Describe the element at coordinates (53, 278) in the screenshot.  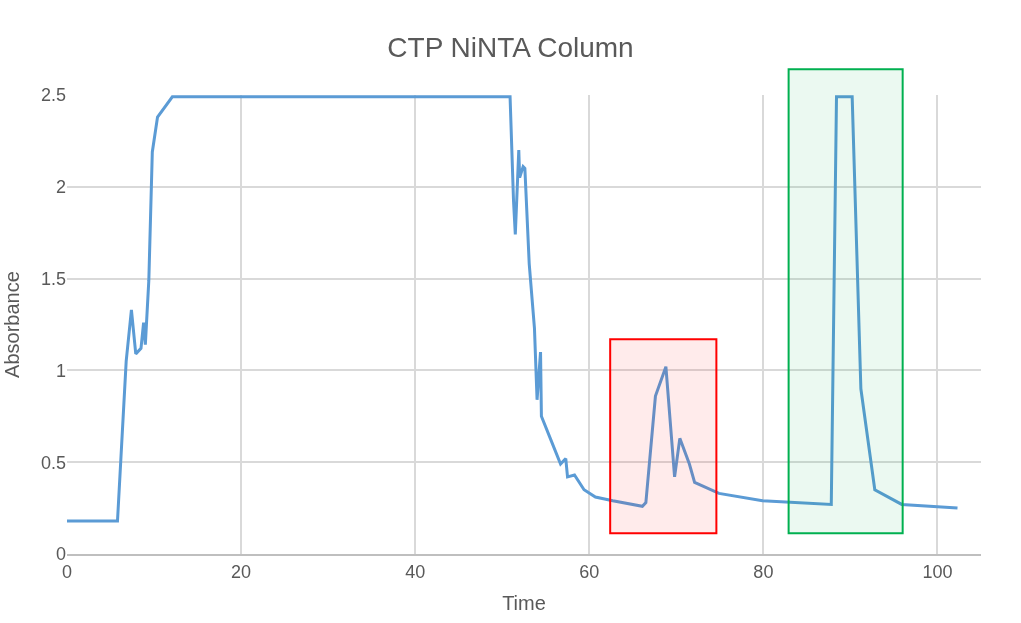
I see `y-tick-label: 1.5` at that location.